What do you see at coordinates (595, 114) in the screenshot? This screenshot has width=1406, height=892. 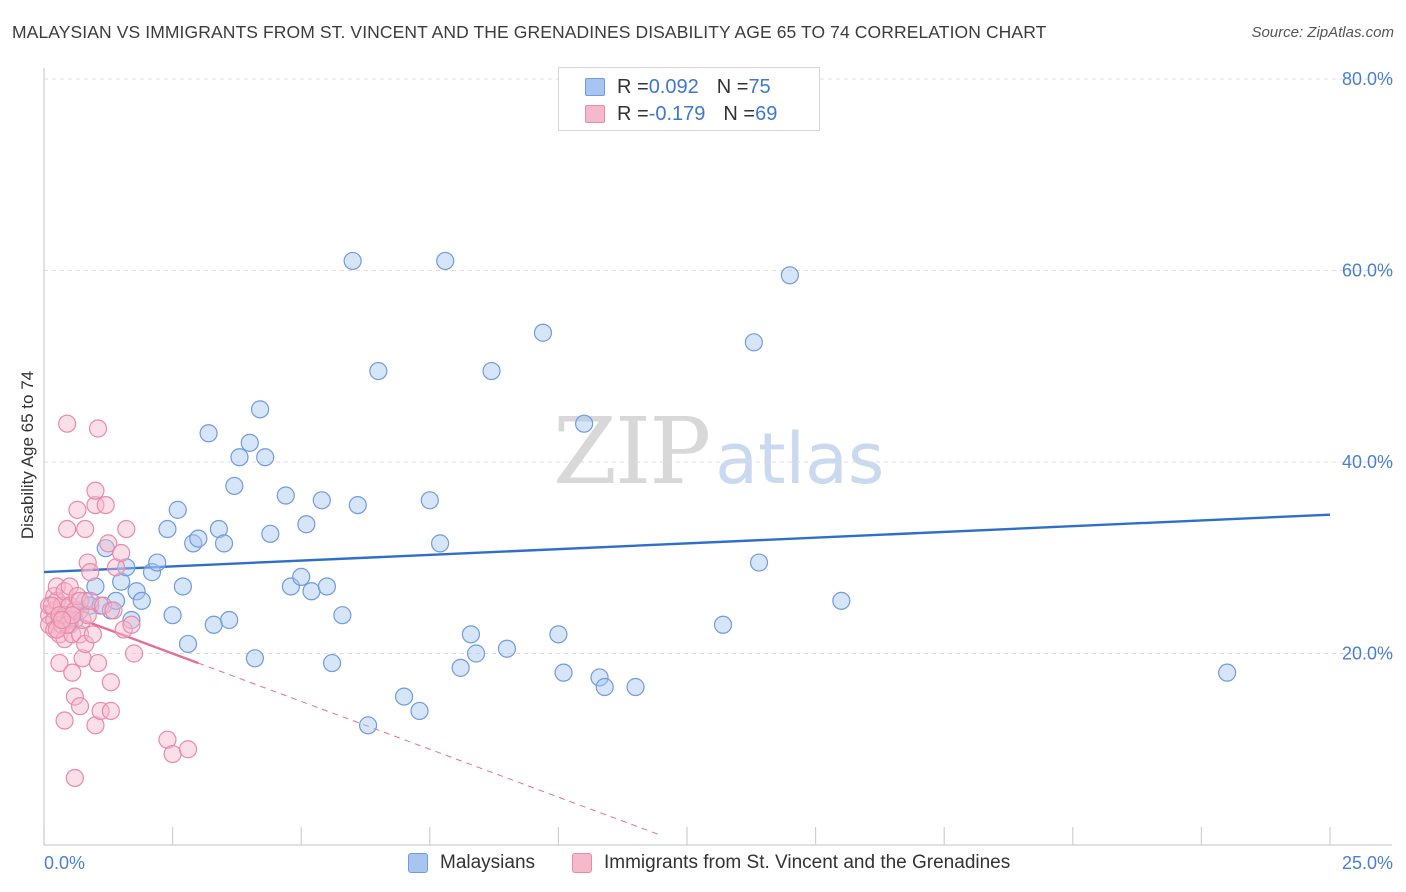 I see `legend-swatch-pink` at bounding box center [595, 114].